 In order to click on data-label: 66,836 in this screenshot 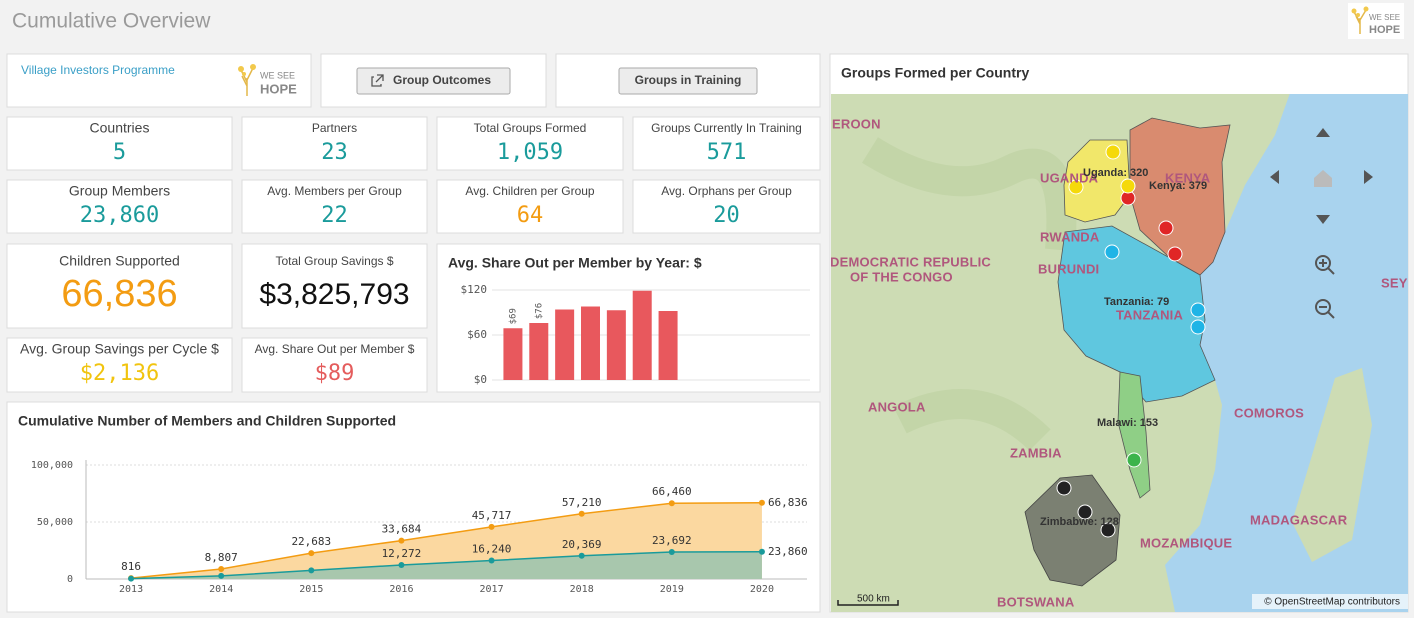, I will do `click(788, 502)`.